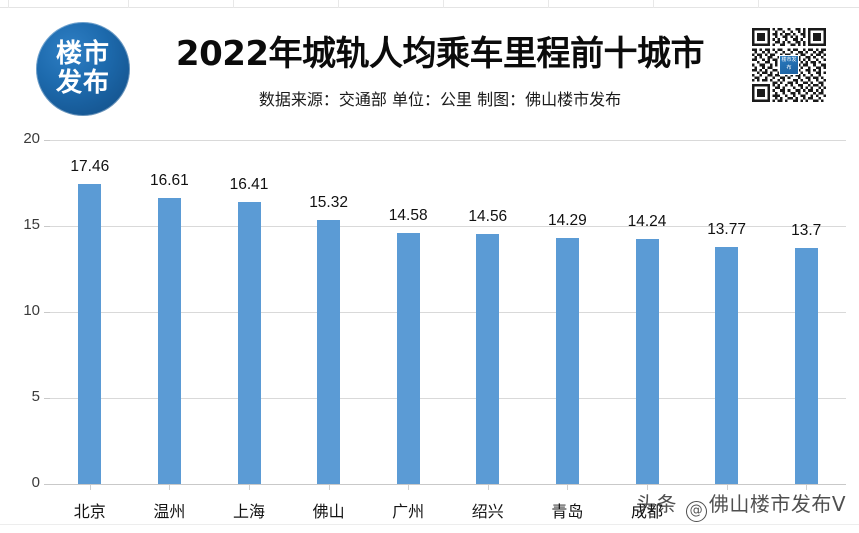 The image size is (859, 533). Describe the element at coordinates (806, 231) in the screenshot. I see `bar-value-label: 13.7` at that location.